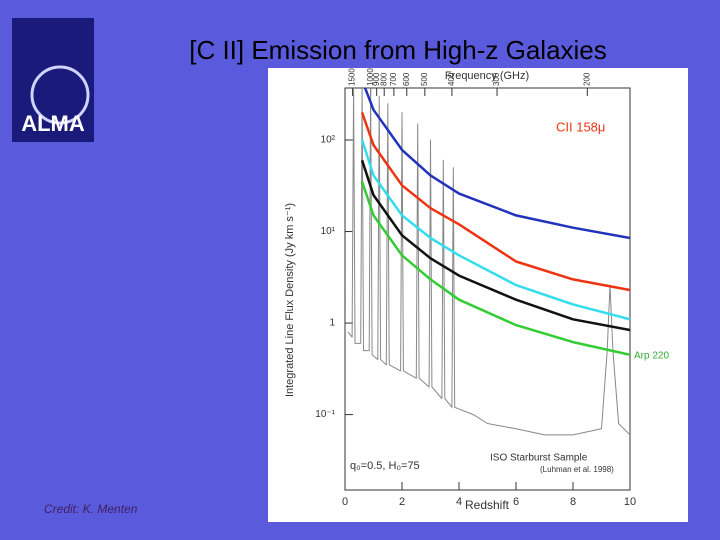 The image size is (720, 540). Describe the element at coordinates (383, 79) in the screenshot. I see `x2-tick-label: 800` at that location.